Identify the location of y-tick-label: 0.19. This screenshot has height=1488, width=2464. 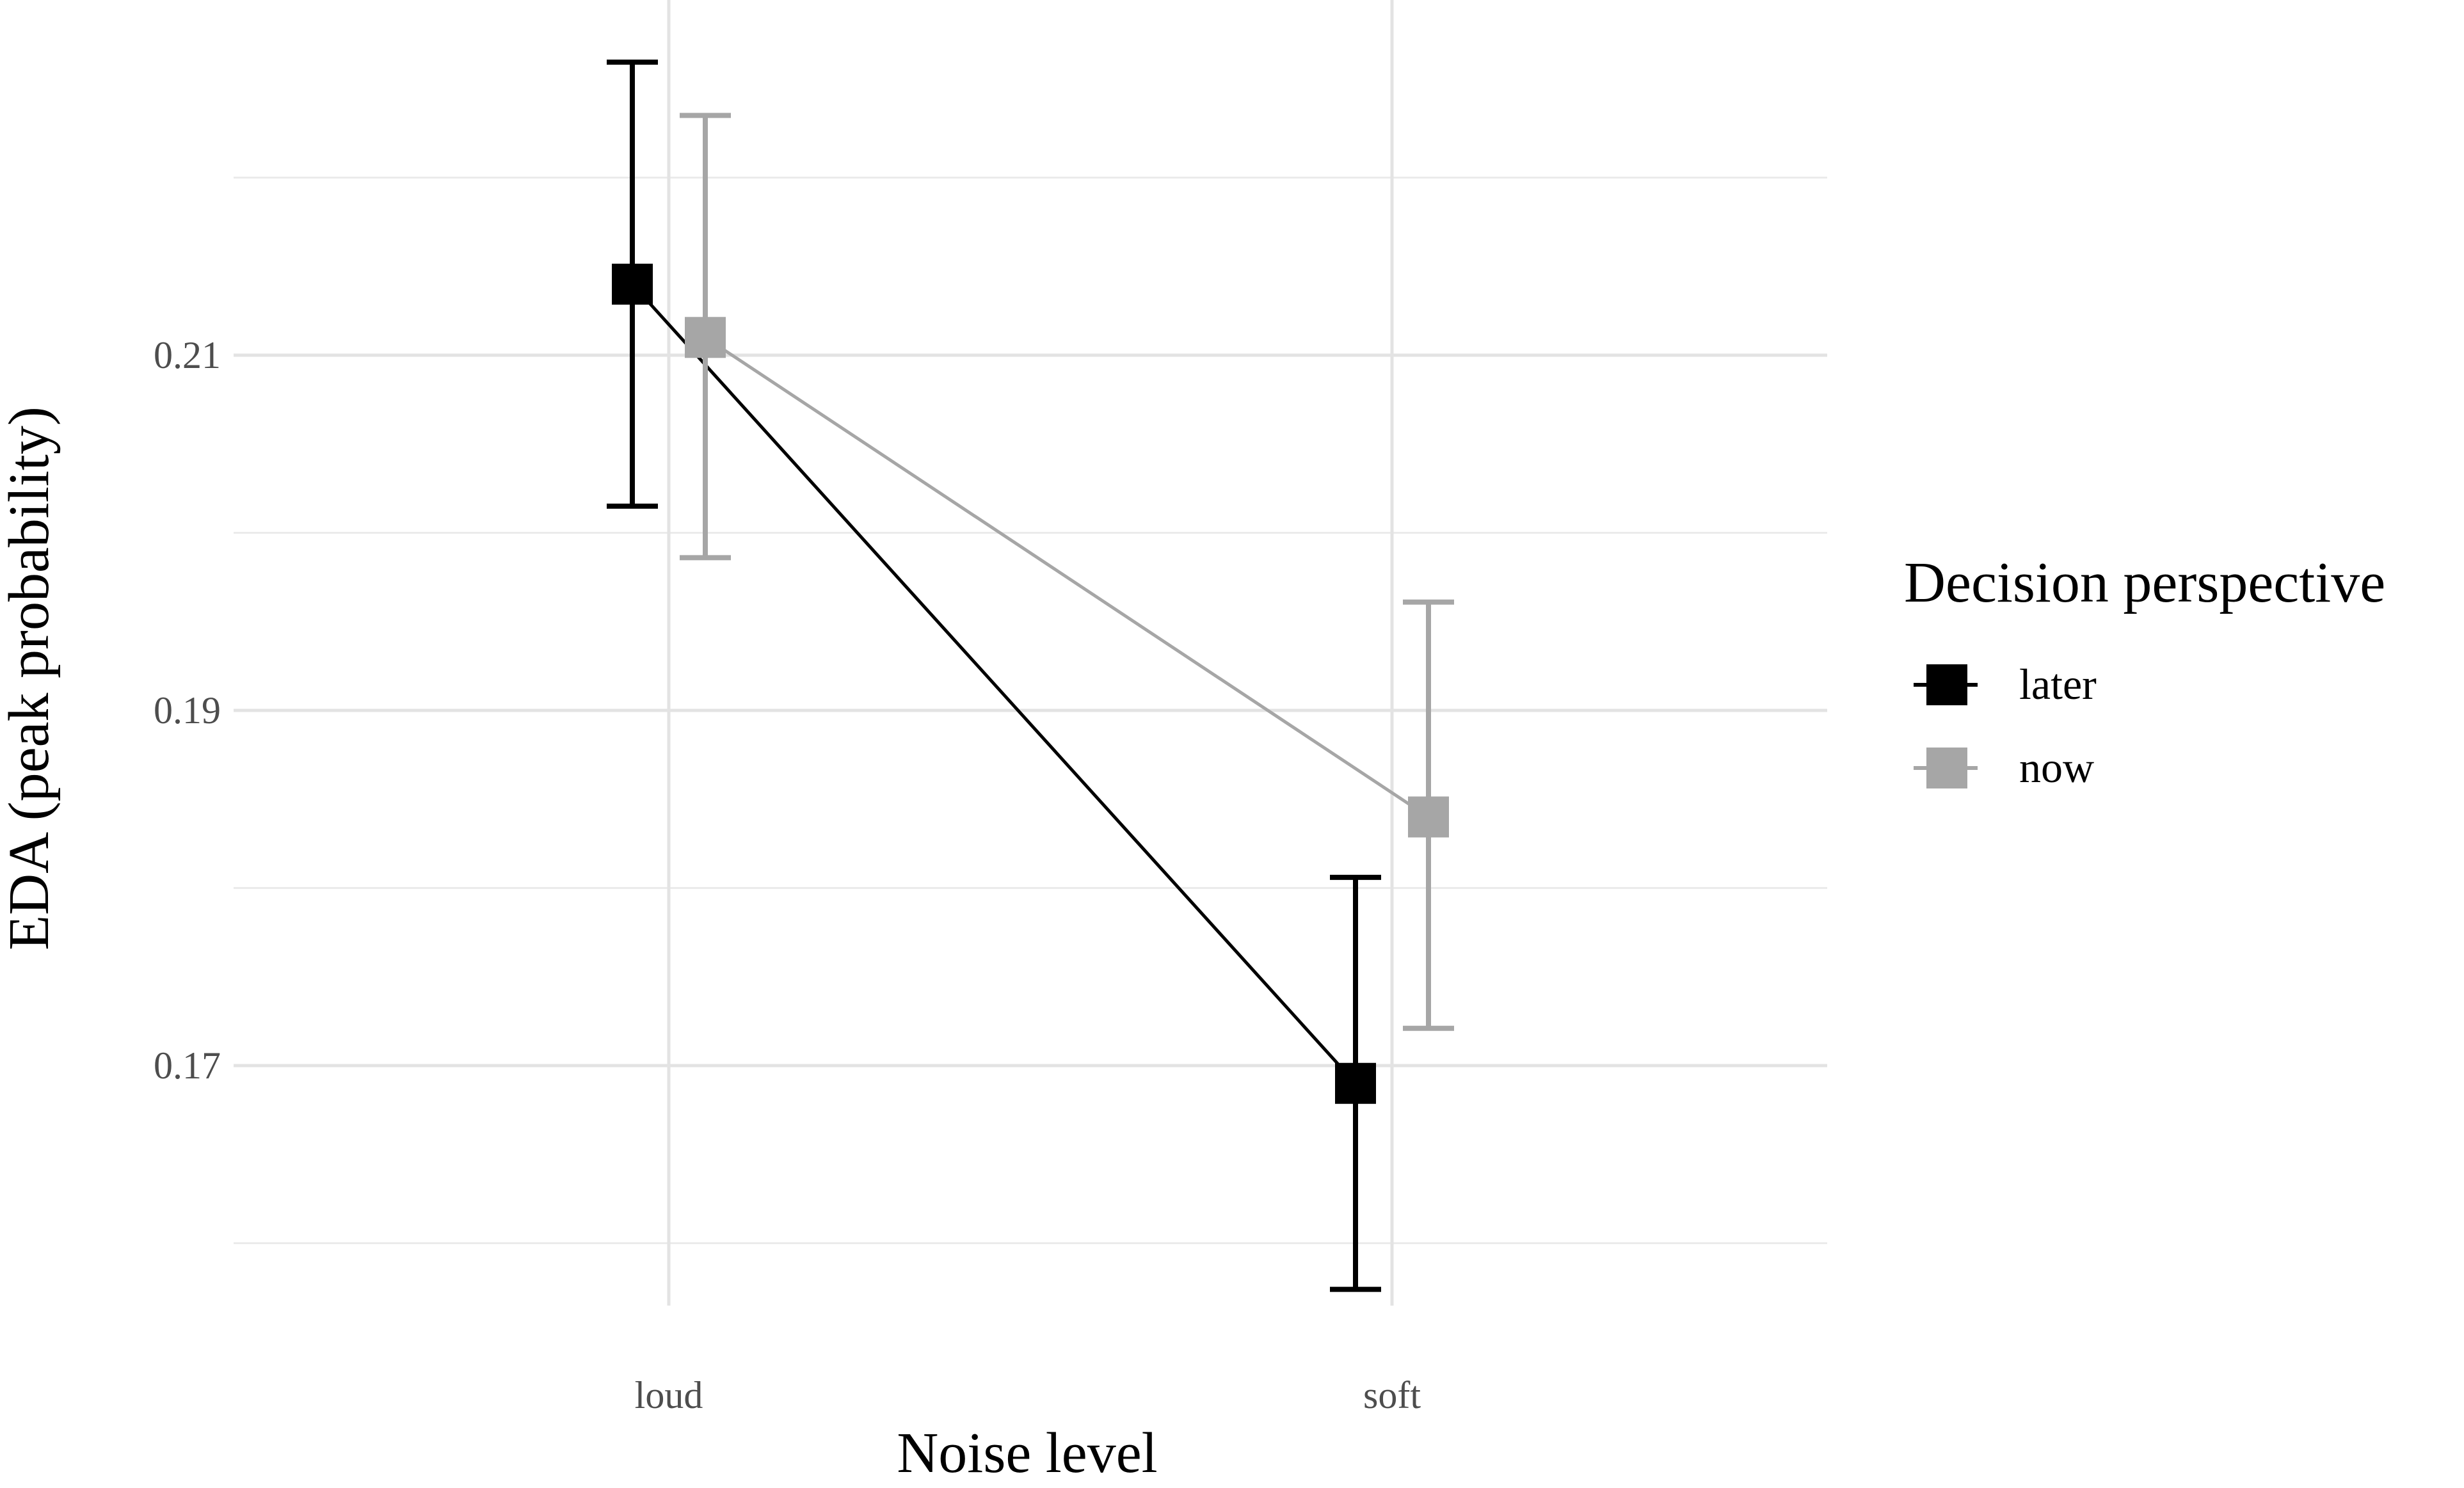
(187, 710).